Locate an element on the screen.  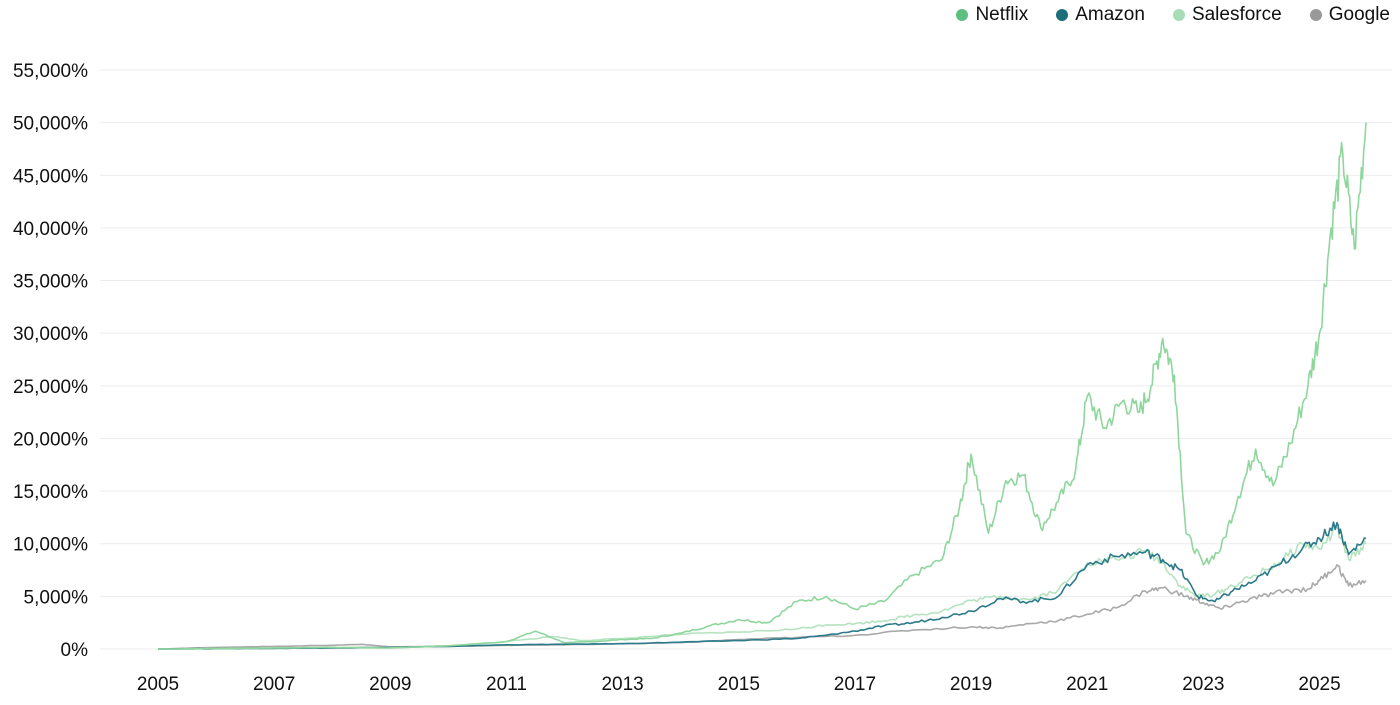
y-tick-label: 55,000% is located at coordinates (50, 71).